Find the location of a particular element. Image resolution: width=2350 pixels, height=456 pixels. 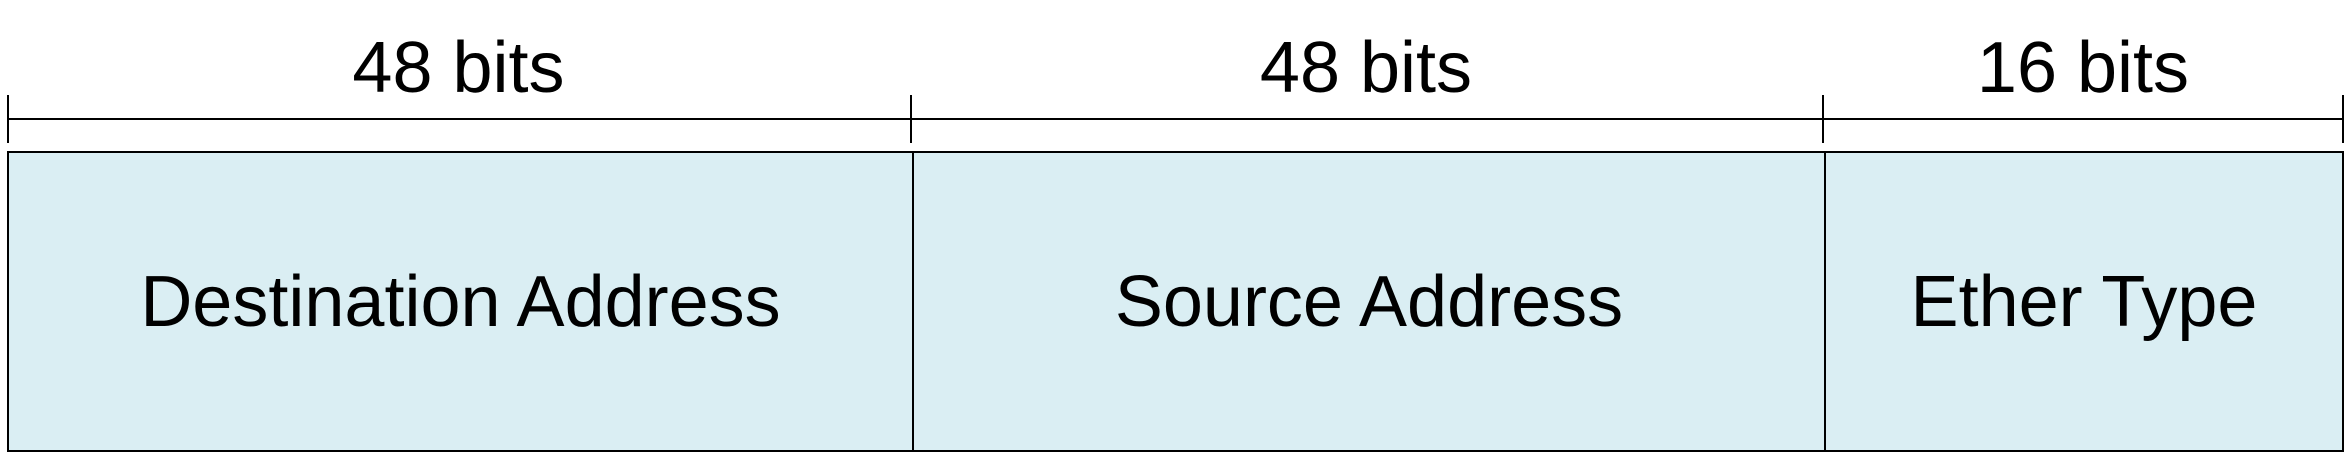

ruler-tick-source-end is located at coordinates (1823, 119).